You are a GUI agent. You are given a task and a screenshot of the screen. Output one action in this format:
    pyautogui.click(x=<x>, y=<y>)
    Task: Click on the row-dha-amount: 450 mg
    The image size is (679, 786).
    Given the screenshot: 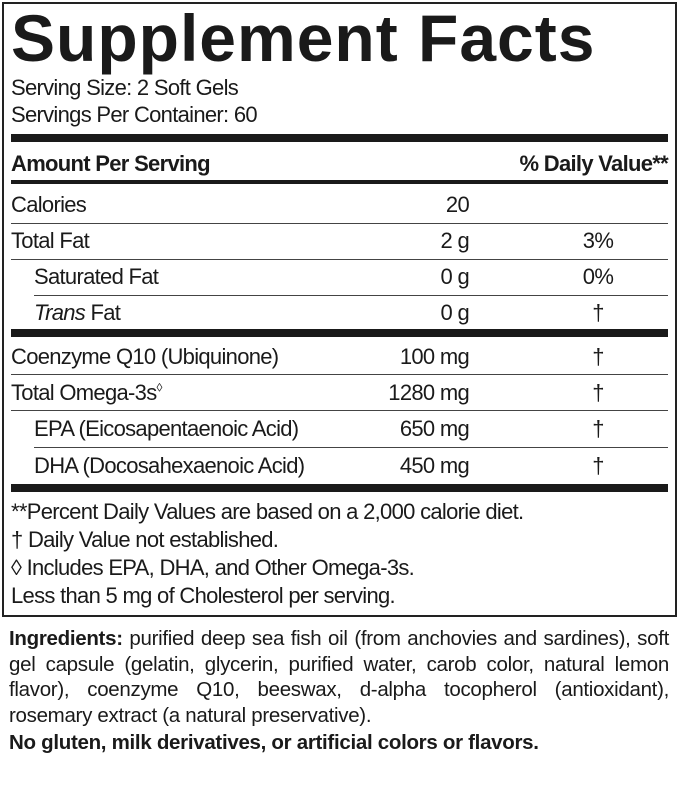 What is the action you would take?
    pyautogui.click(x=434, y=465)
    